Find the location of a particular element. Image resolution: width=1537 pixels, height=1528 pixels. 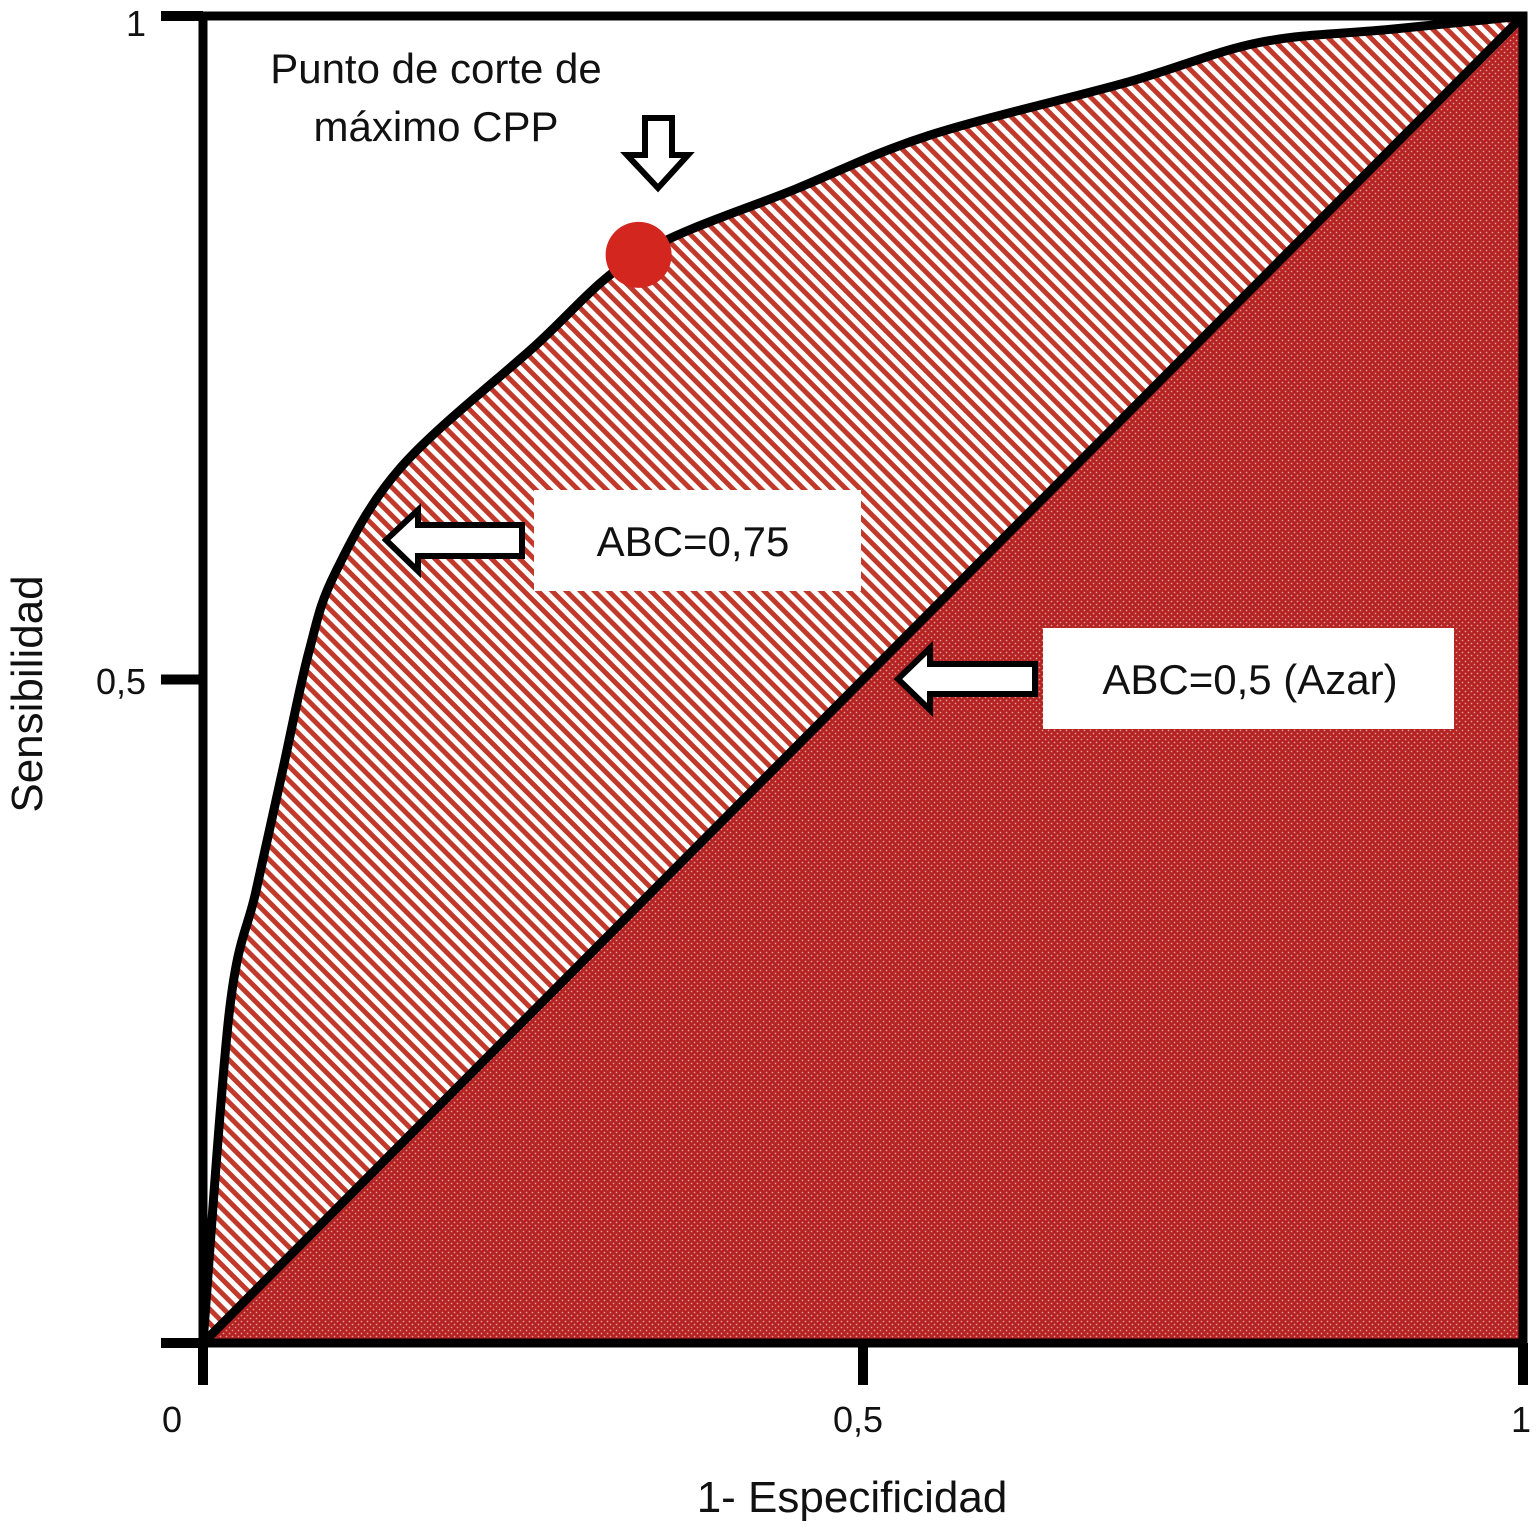

x-axis-title: 1- Especificidad is located at coordinates (852, 1497).